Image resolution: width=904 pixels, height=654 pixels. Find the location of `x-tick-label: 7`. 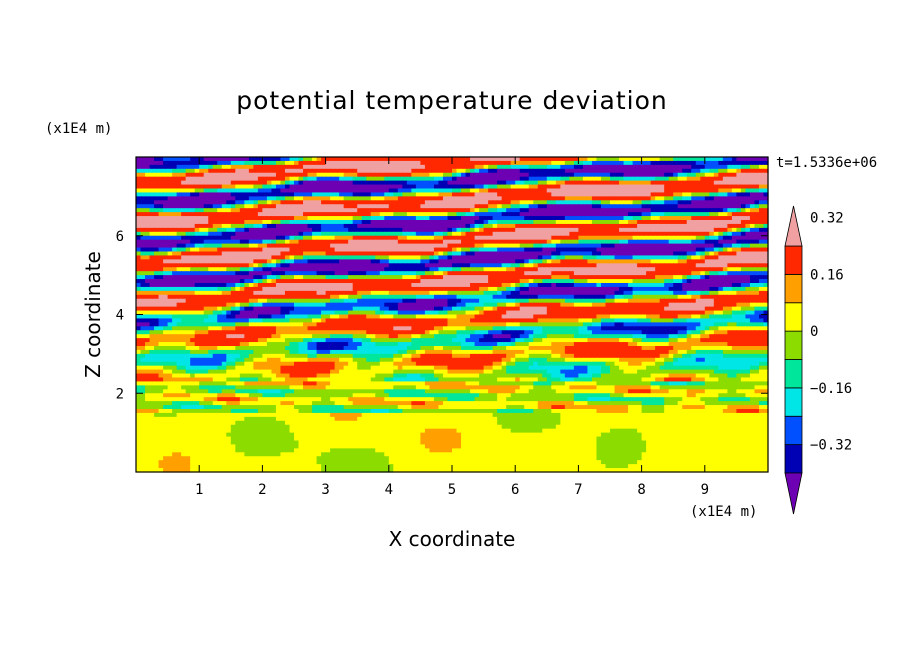

x-tick-label: 7 is located at coordinates (578, 490).